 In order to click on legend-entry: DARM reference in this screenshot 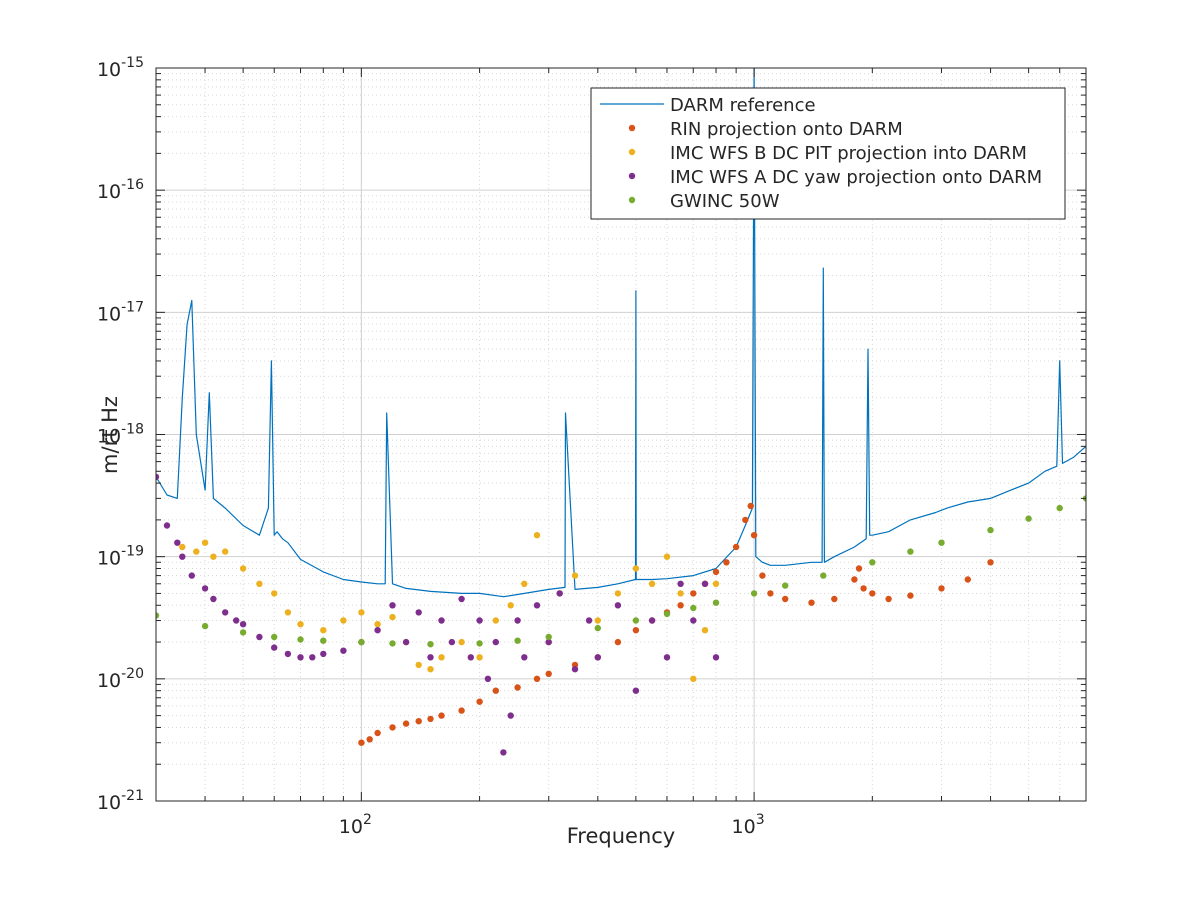, I will do `click(708, 105)`.